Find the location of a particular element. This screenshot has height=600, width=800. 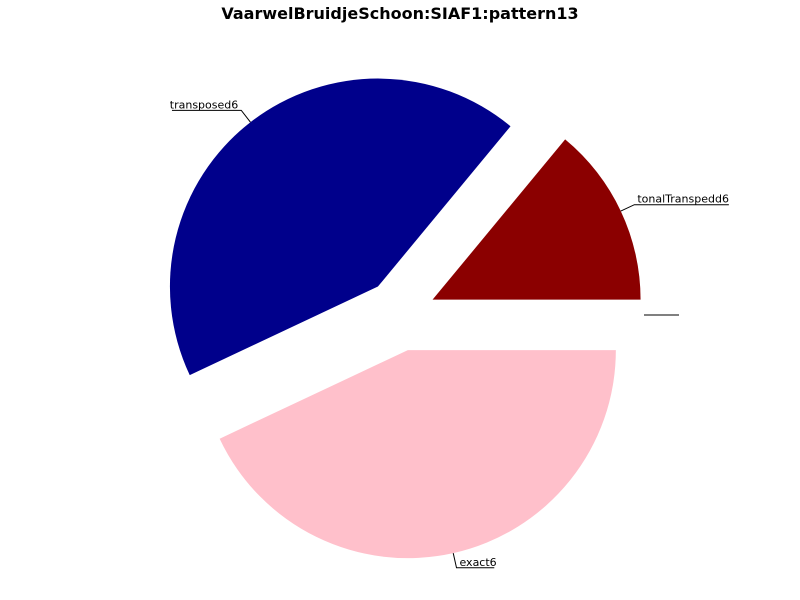

leader-line-exact6 is located at coordinates (473, 561).